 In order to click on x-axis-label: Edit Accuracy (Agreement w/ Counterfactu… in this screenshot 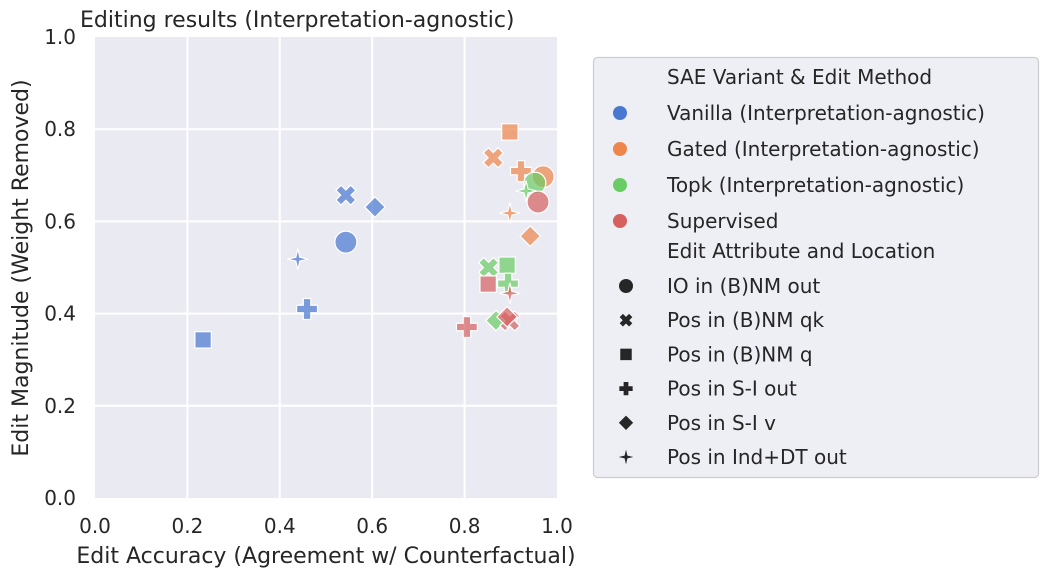, I will do `click(325, 556)`.